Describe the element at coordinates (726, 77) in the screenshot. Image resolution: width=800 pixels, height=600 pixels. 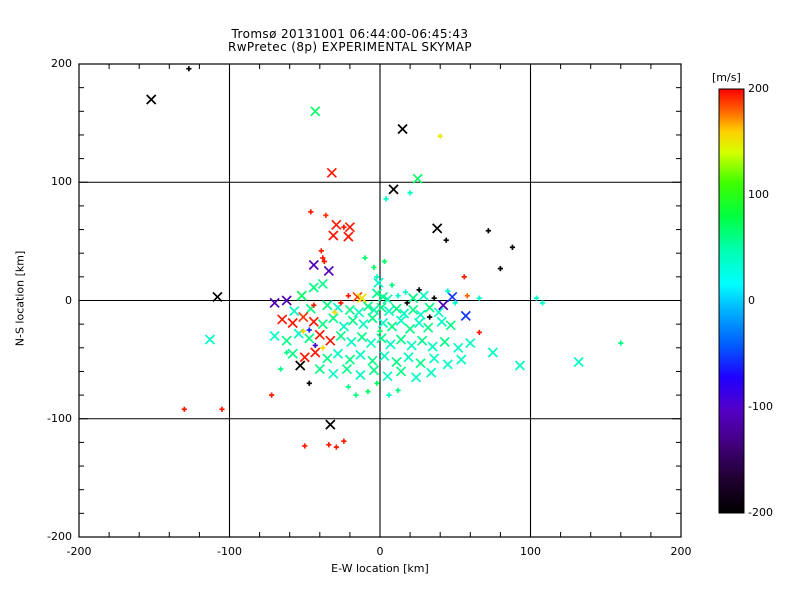
I see `colorbar-units-label: [m/s]` at that location.